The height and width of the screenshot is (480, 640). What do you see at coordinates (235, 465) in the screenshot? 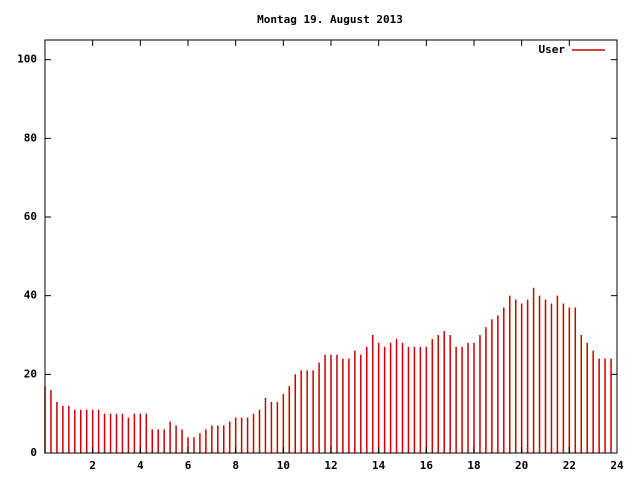
I see `x-tick-label: 8` at bounding box center [235, 465].